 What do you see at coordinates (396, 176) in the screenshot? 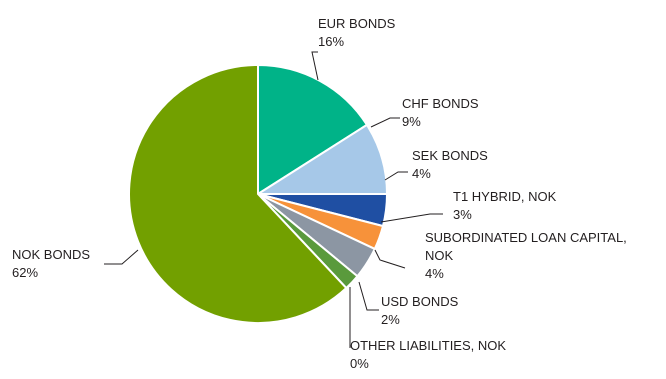
I see `leader-line-sek-bonds` at bounding box center [396, 176].